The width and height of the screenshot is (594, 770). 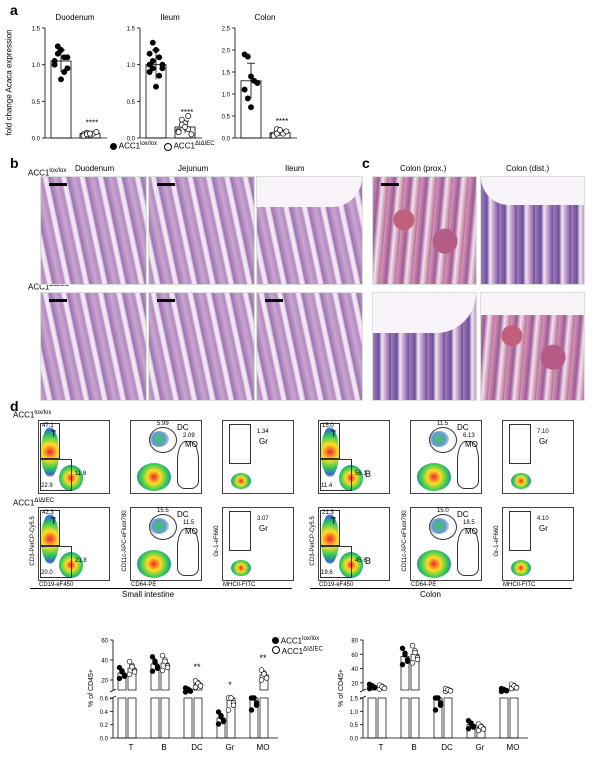 I want to click on histo-b-lox-duodenum, so click(x=93, y=230).